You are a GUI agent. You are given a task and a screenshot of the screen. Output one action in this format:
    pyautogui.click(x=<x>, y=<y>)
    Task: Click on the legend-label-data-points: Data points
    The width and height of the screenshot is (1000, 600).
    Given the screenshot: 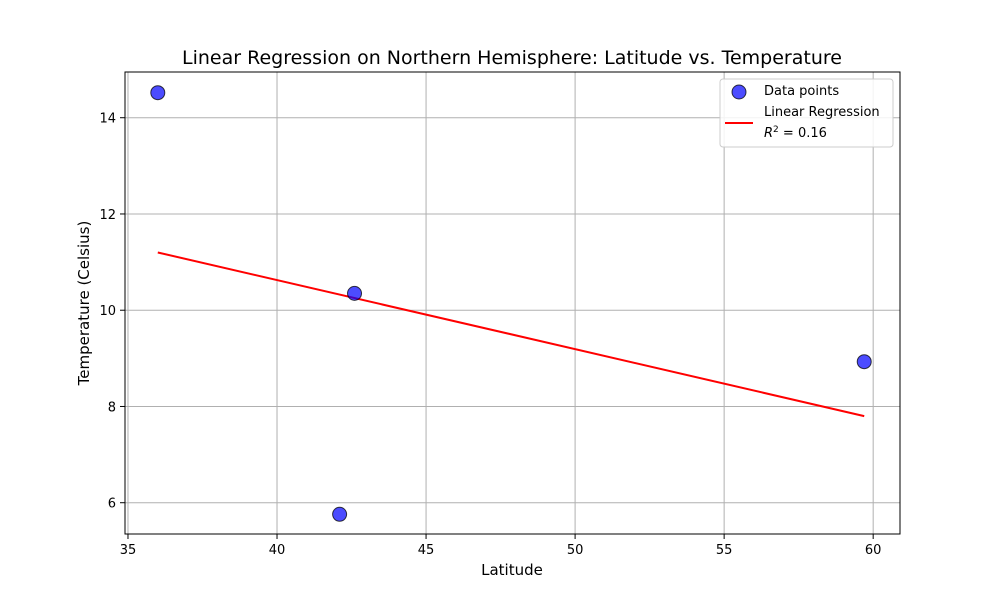 What is the action you would take?
    pyautogui.click(x=801, y=91)
    